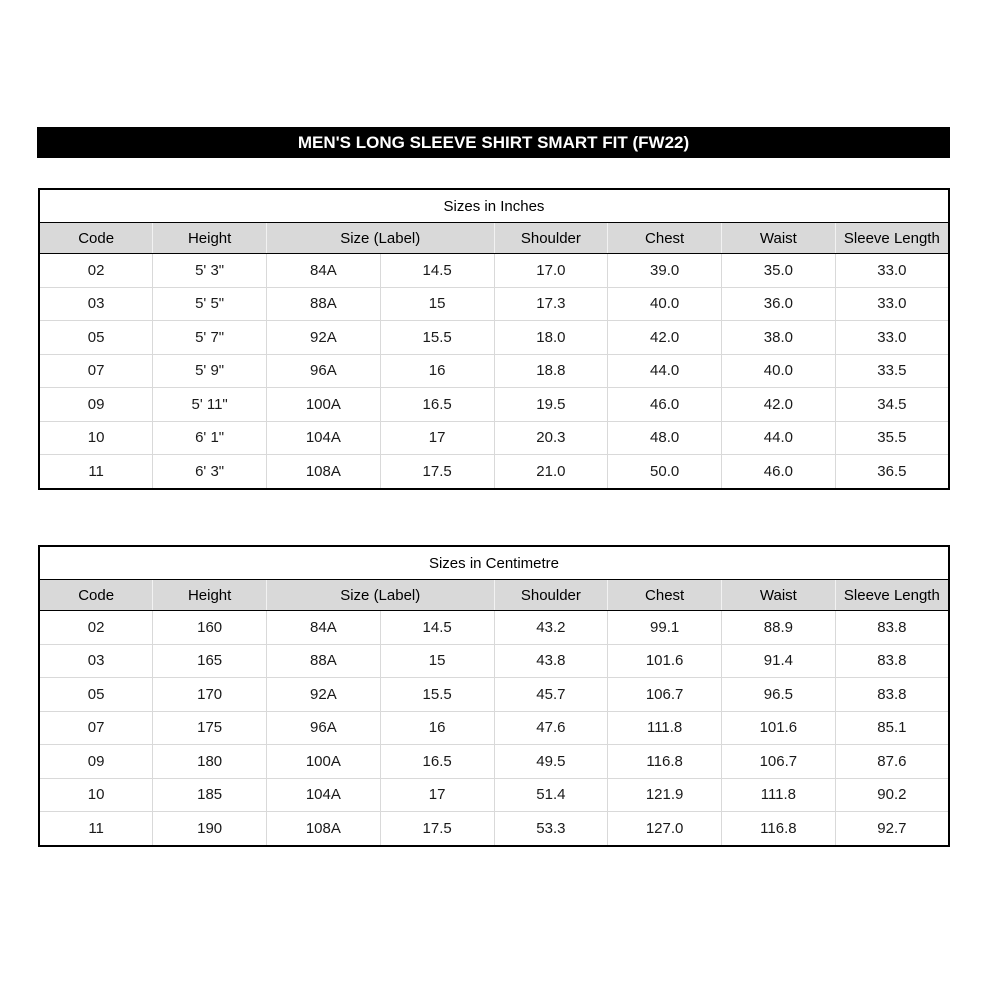  What do you see at coordinates (891, 727) in the screenshot?
I see `data-cell: 85.1` at bounding box center [891, 727].